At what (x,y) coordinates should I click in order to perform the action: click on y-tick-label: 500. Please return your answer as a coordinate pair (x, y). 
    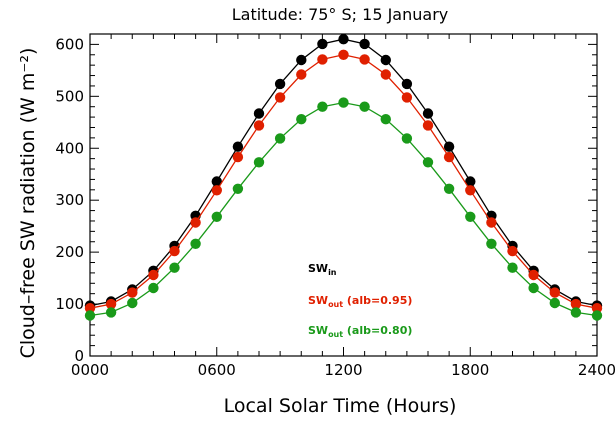
    Looking at the image, I should click on (69, 96).